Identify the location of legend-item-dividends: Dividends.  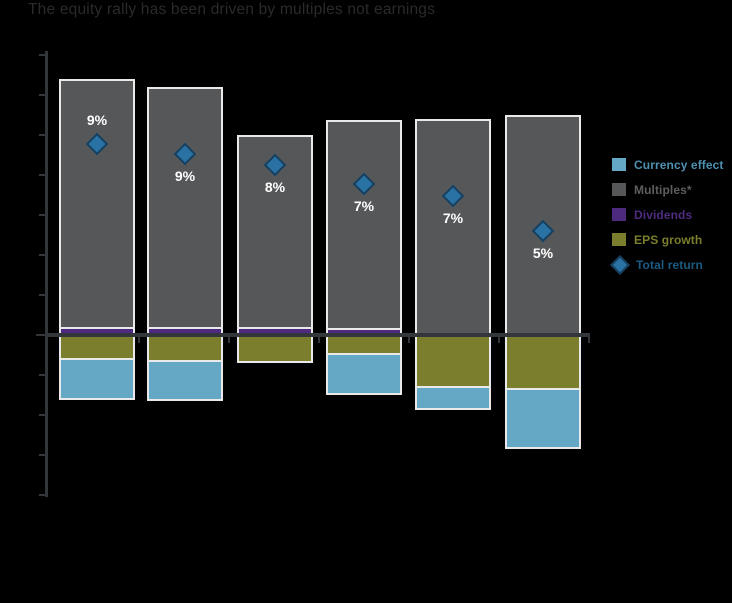
(668, 214).